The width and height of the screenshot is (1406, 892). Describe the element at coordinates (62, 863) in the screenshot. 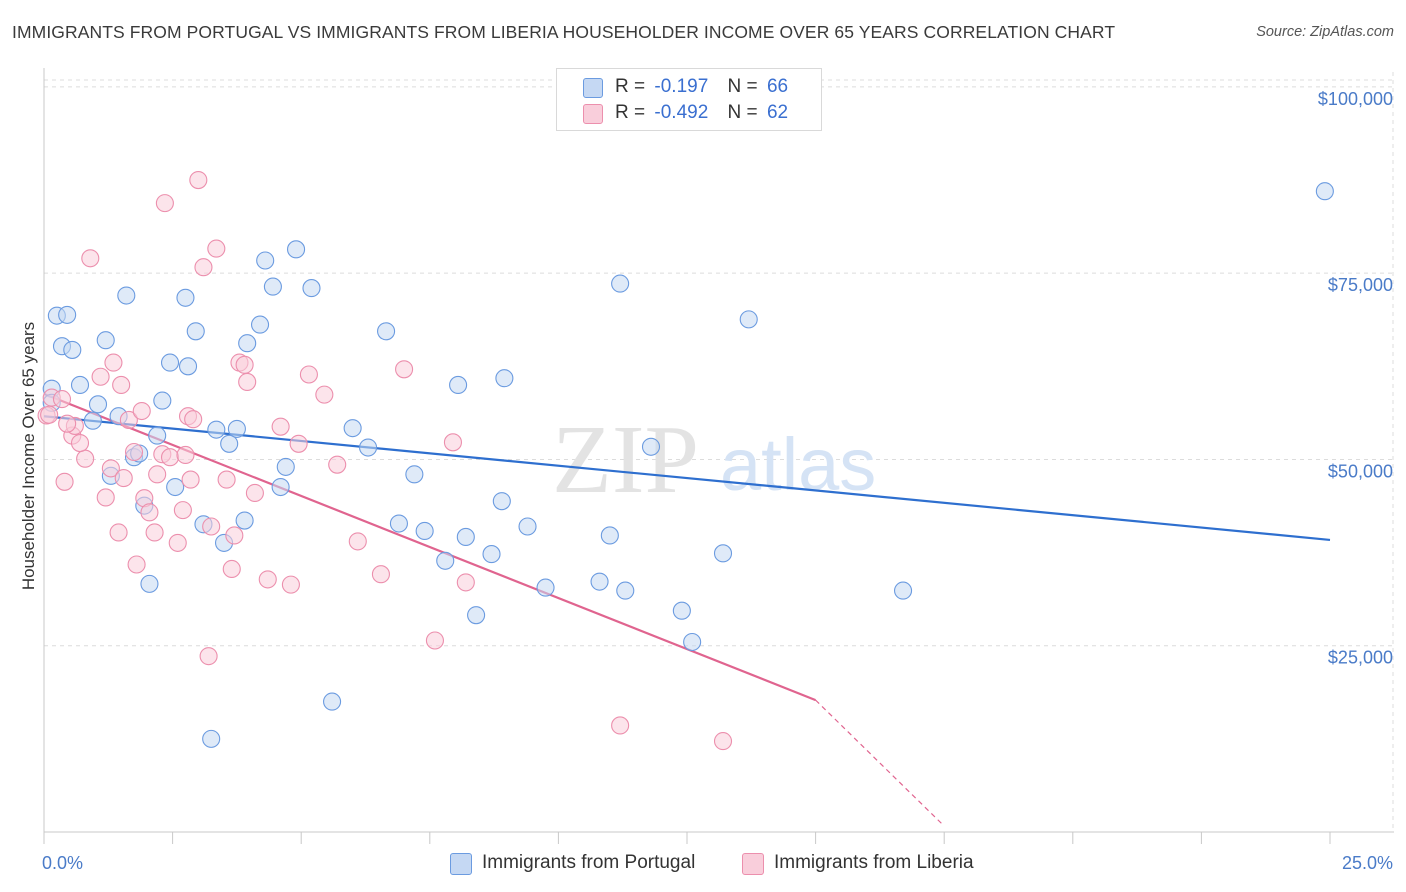

I see `x-tick-label-min: 0.0%` at that location.